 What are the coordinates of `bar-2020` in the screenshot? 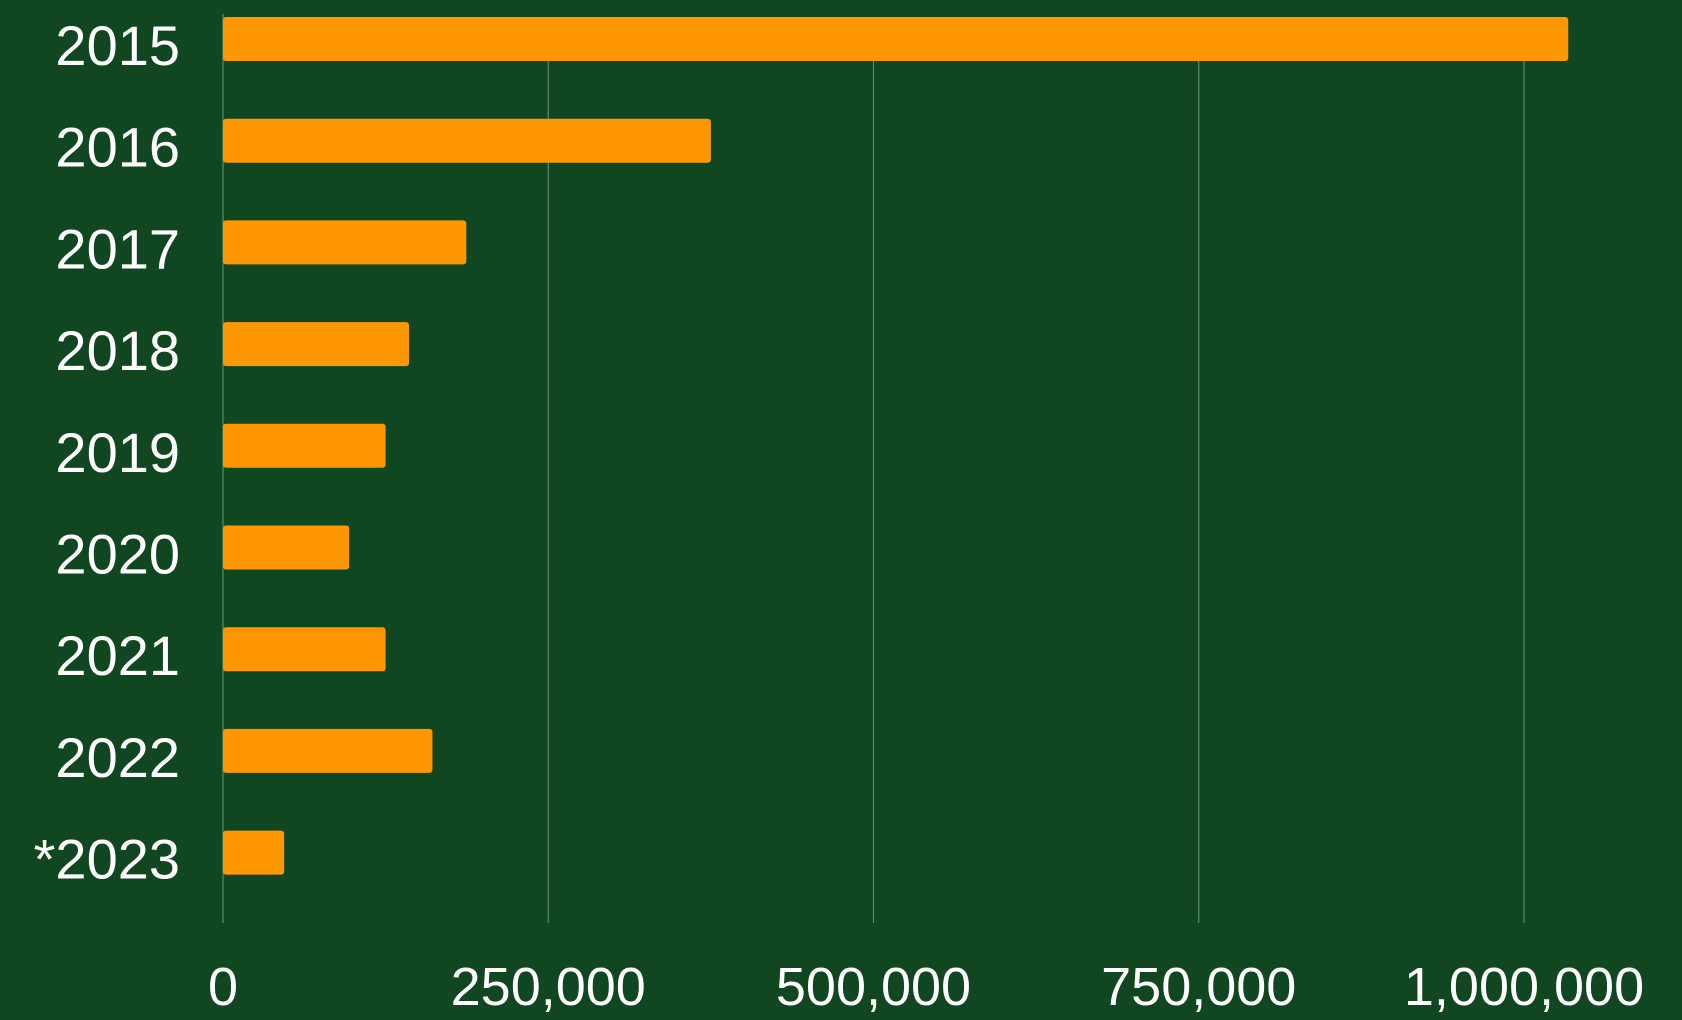 It's located at (286, 547).